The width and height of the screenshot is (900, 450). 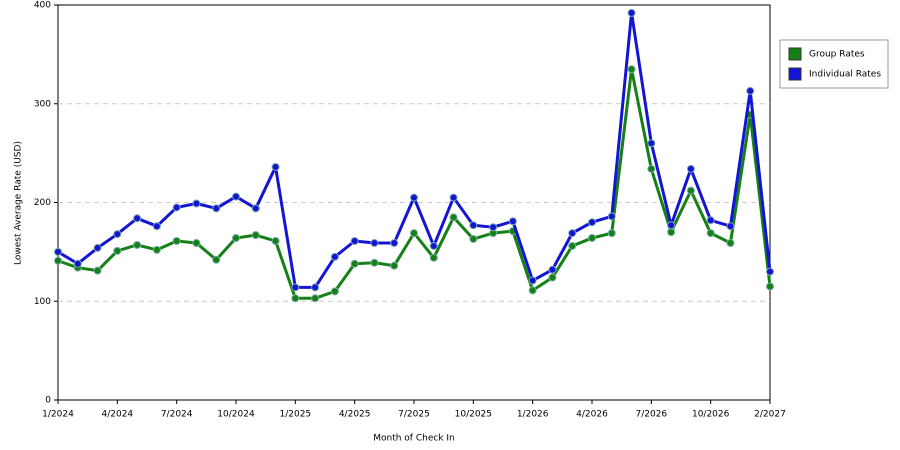 What do you see at coordinates (58, 415) in the screenshot?
I see `x-tick-label: 1/2024` at bounding box center [58, 415].